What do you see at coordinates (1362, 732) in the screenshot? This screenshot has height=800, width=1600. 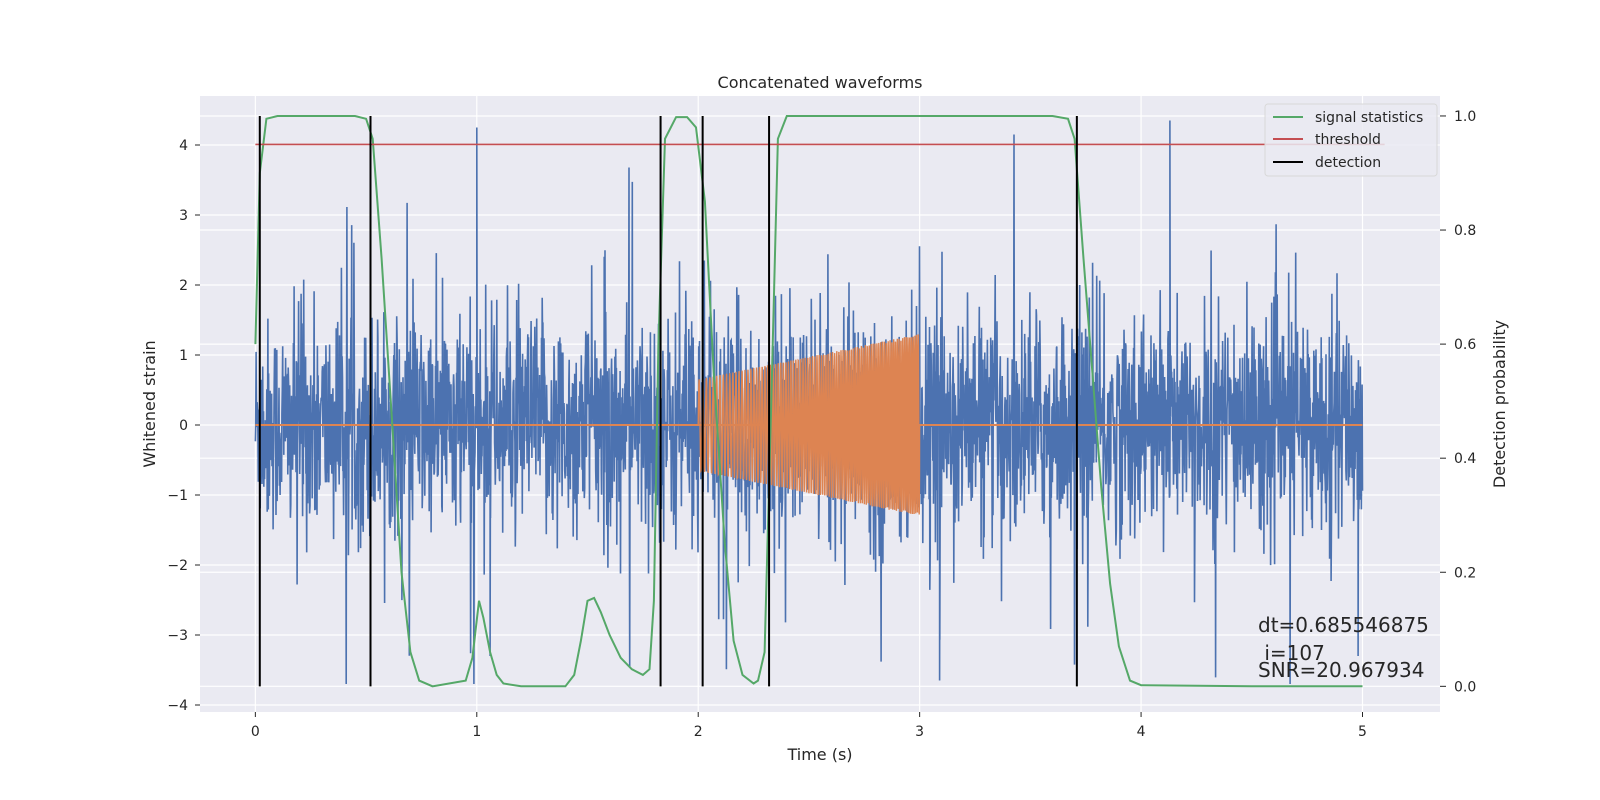 I see `x-tick-label: 5` at bounding box center [1362, 732].